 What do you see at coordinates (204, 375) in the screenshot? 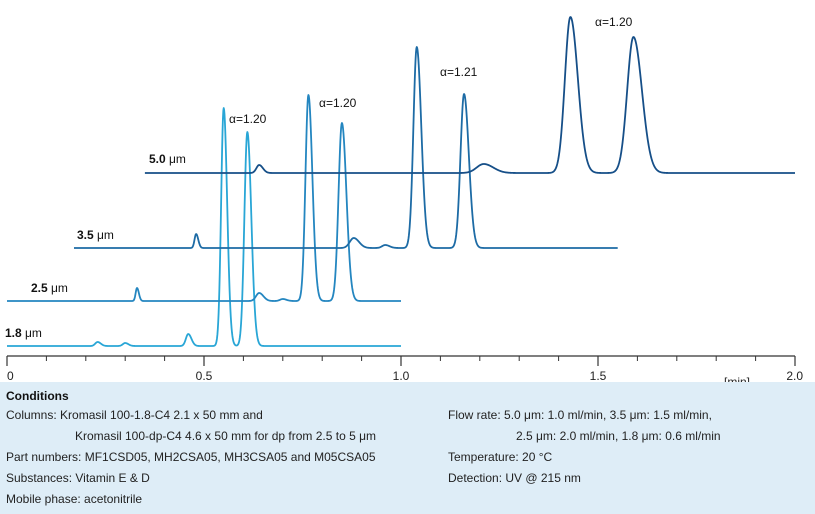
I see `x-tick-label: 0.5` at bounding box center [204, 375].